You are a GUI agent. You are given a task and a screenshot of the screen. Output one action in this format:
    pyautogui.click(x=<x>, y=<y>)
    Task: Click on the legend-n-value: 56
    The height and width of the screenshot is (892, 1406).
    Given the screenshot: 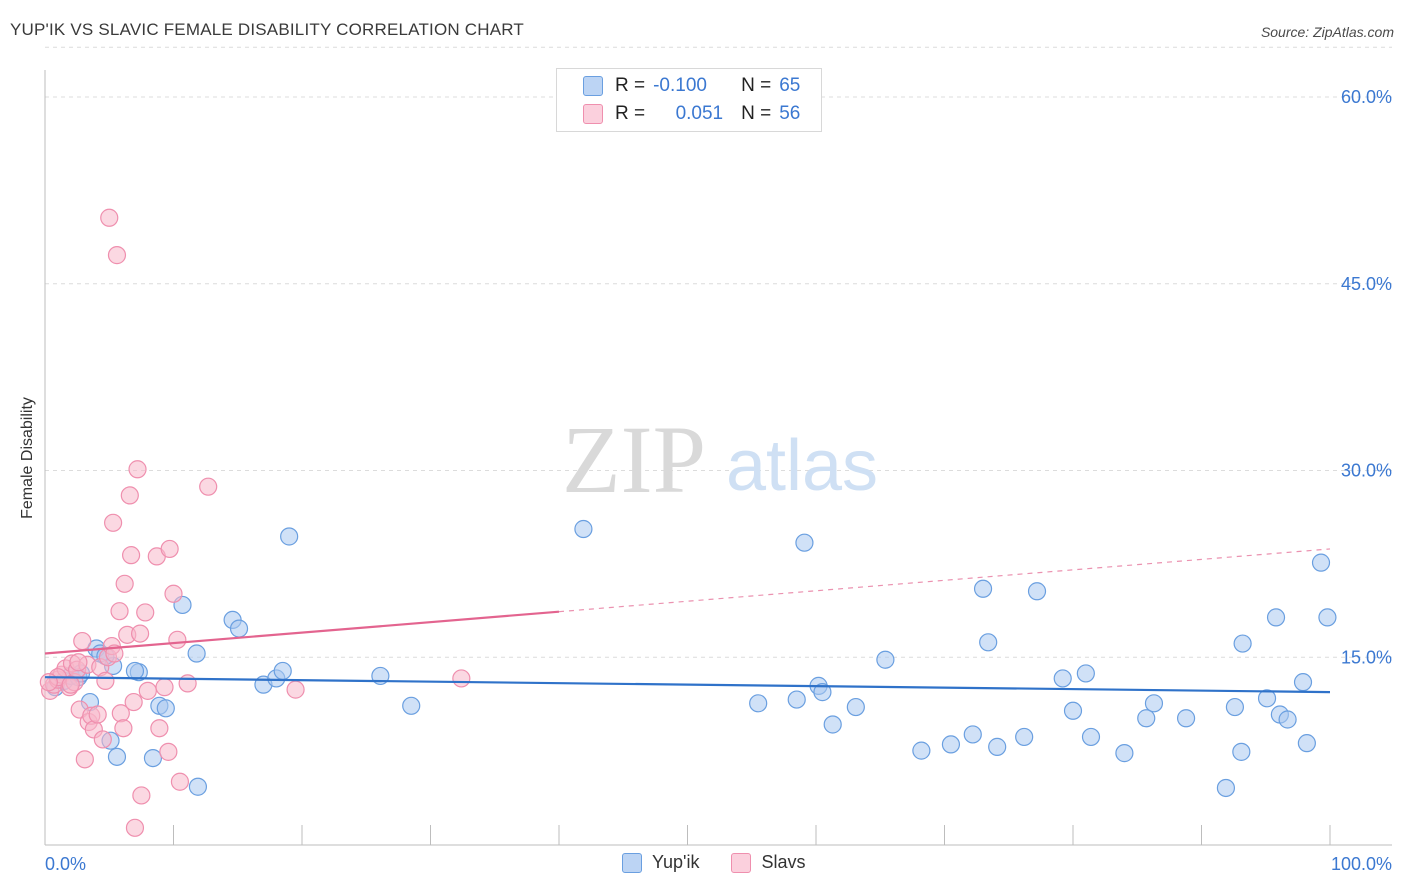 What is the action you would take?
    pyautogui.click(x=790, y=113)
    